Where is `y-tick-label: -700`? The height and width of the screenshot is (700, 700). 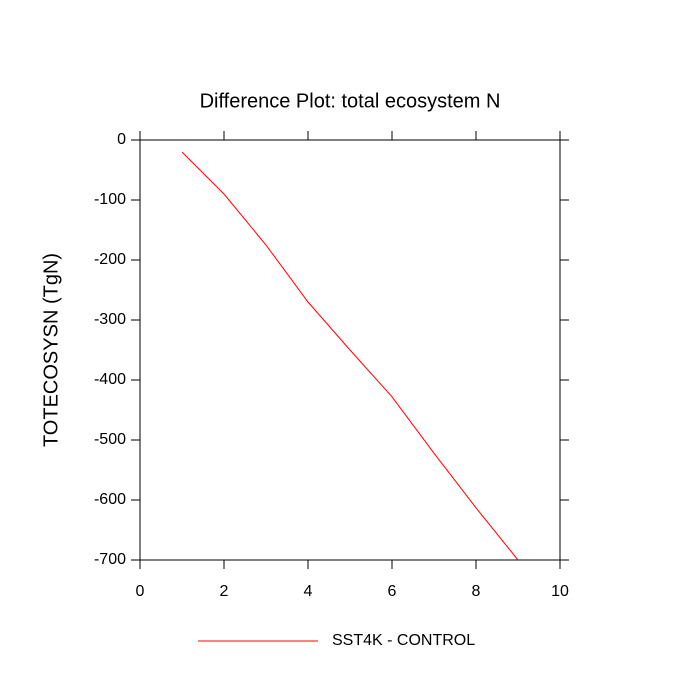
y-tick-label: -700 is located at coordinates (110, 559).